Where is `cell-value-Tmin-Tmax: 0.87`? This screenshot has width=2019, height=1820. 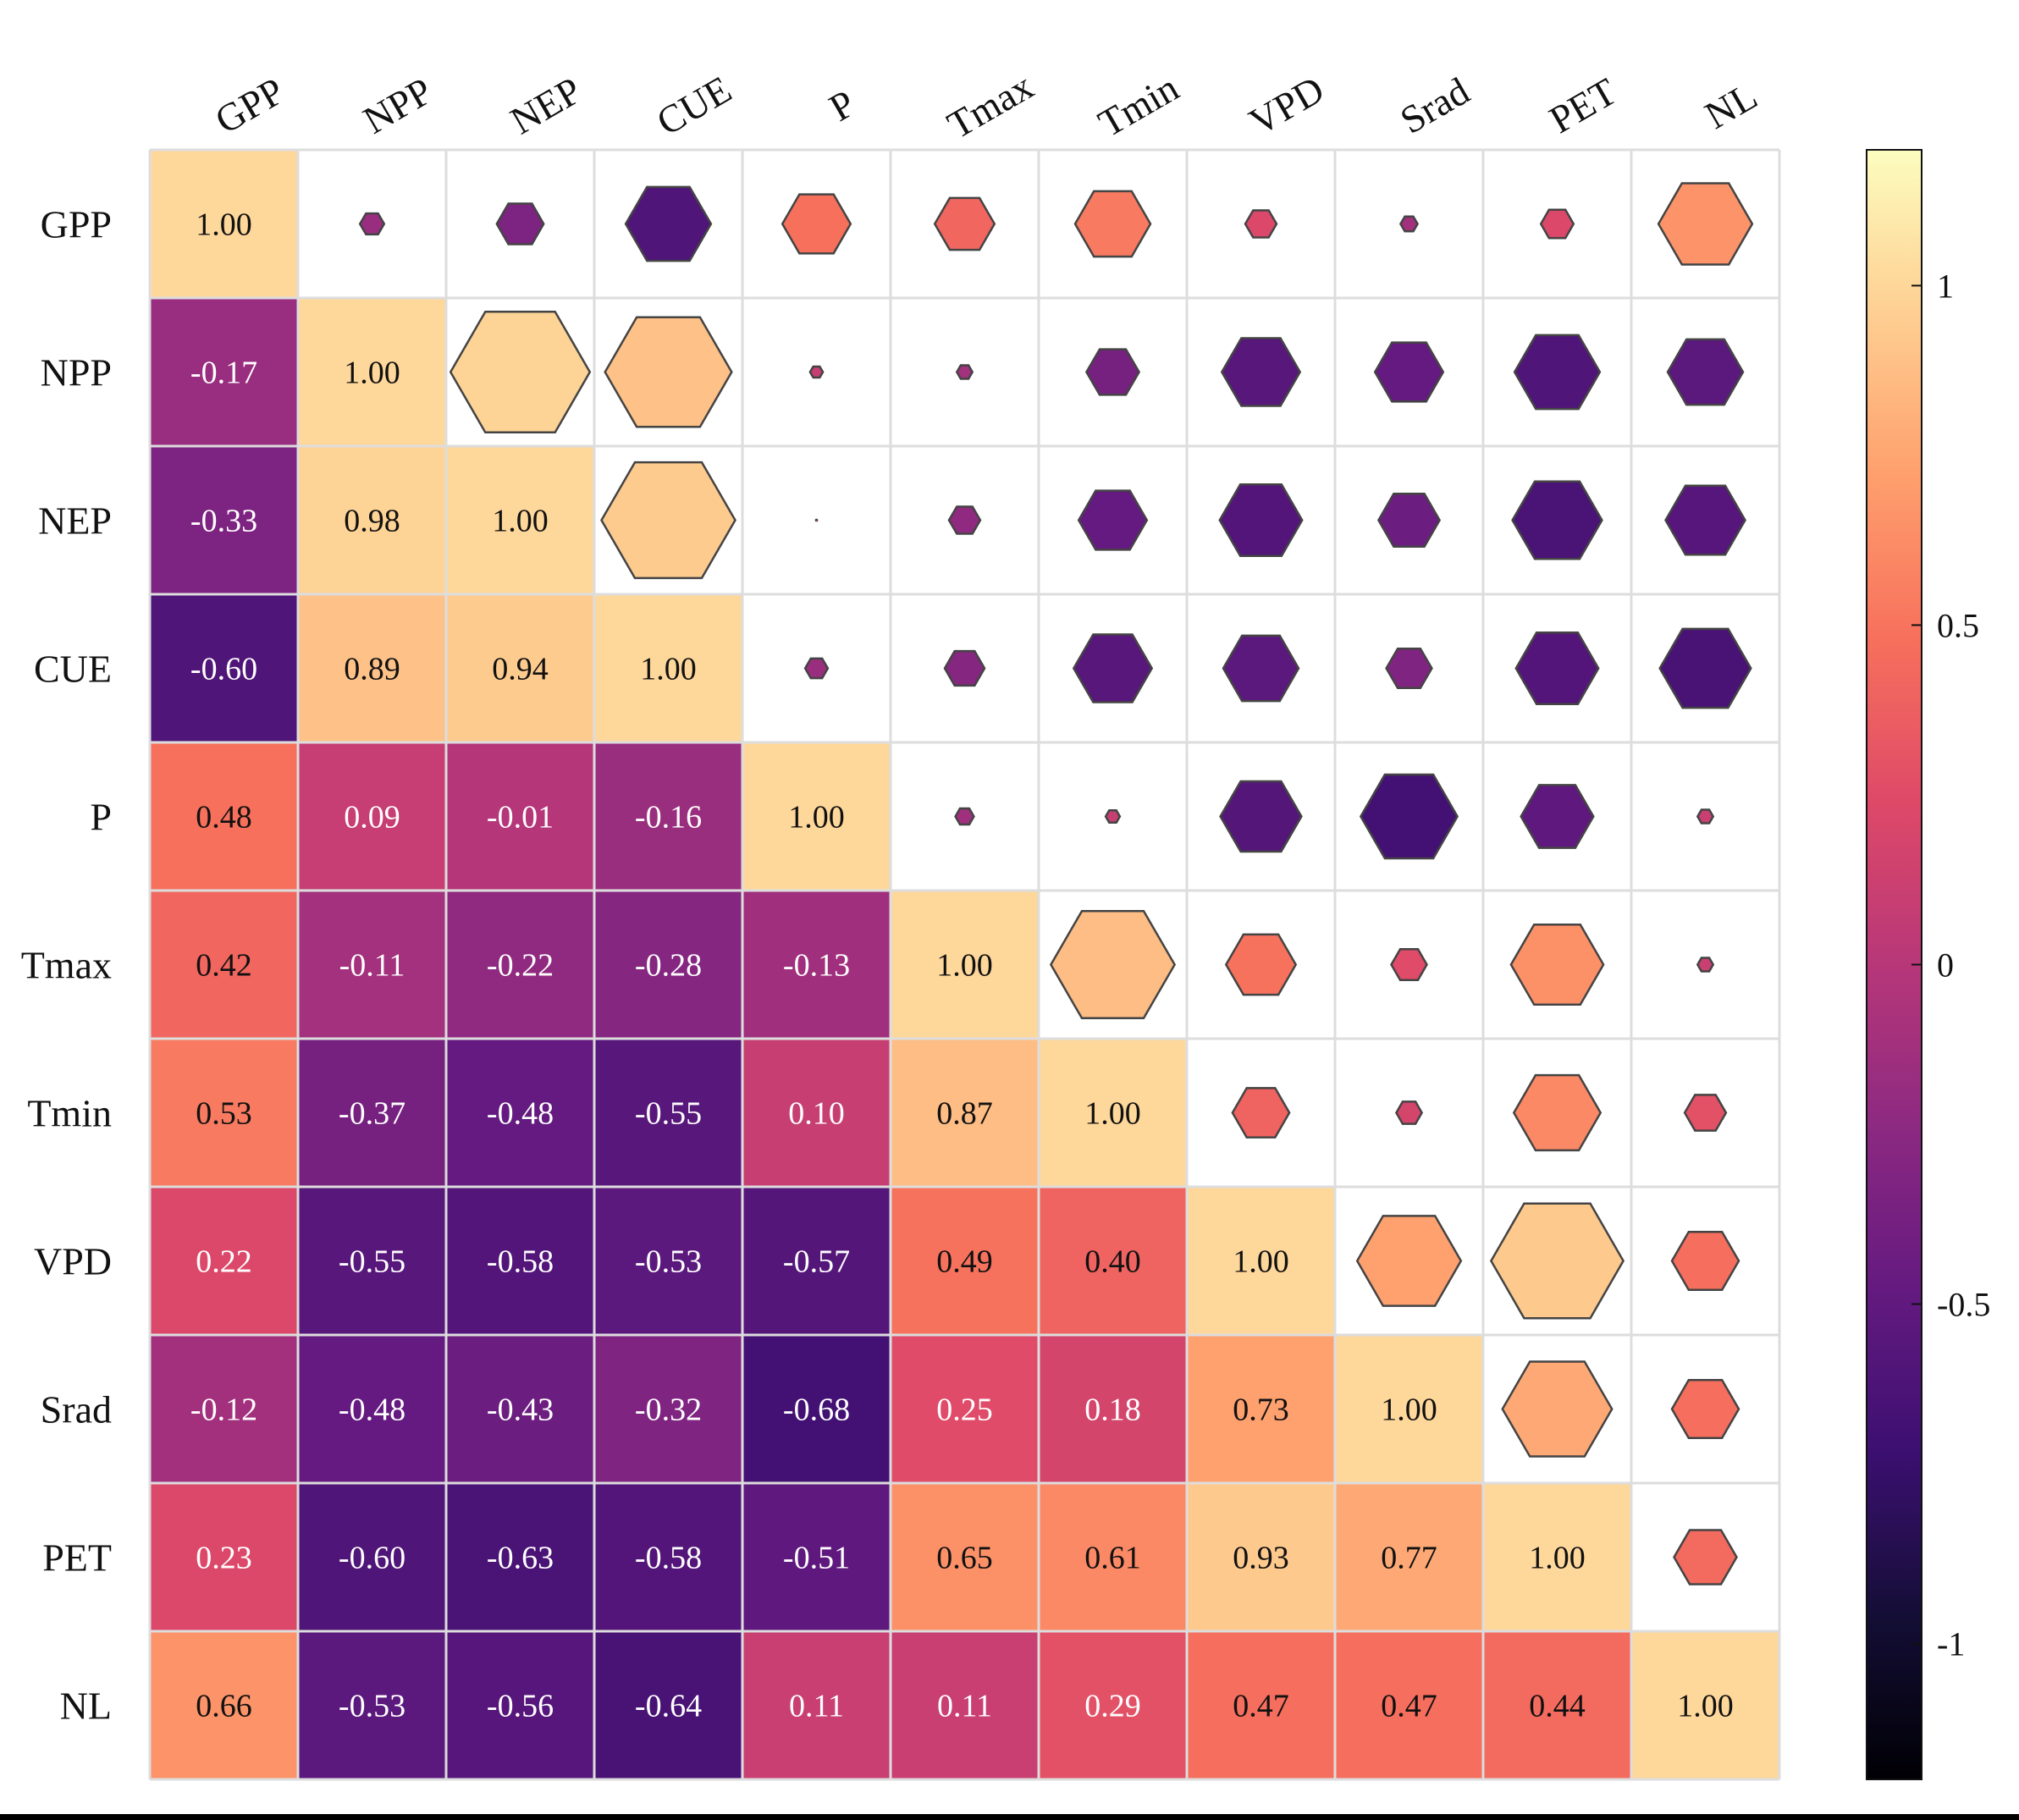 cell-value-Tmin-Tmax: 0.87 is located at coordinates (965, 1114).